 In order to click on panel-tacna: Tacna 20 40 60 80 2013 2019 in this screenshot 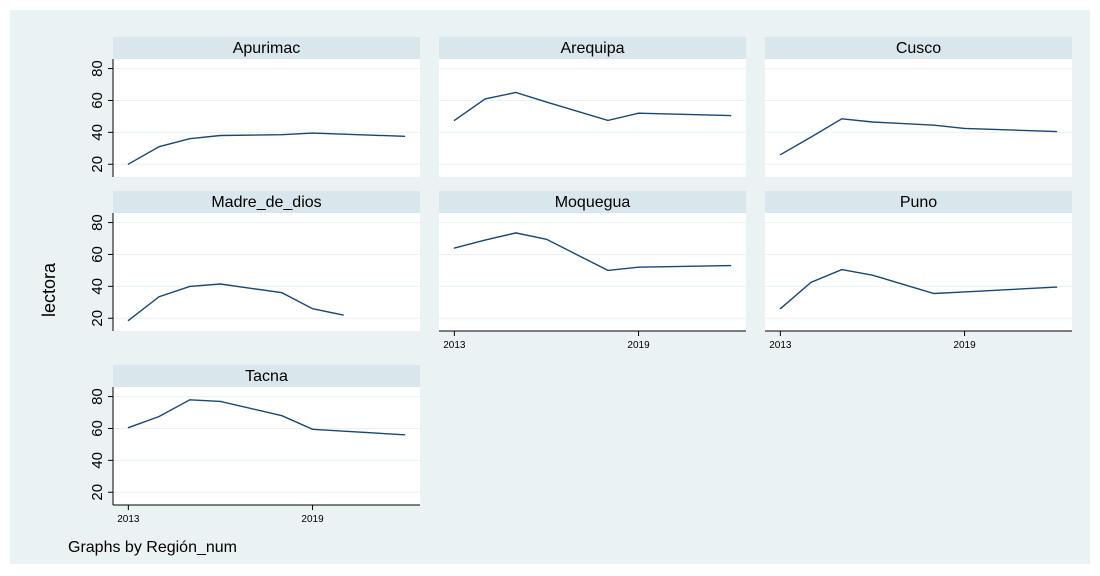, I will do `click(254, 445)`.